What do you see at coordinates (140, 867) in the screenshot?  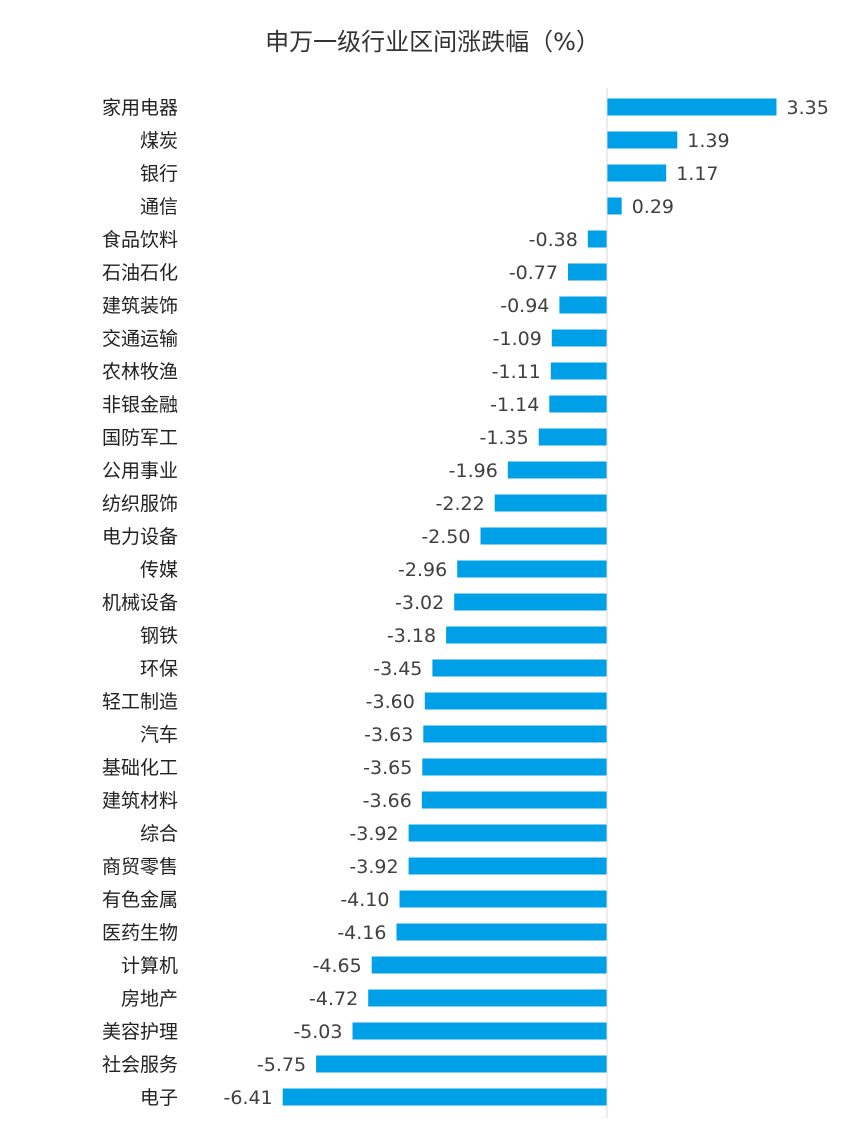 I see `category-label: 商贸零售` at bounding box center [140, 867].